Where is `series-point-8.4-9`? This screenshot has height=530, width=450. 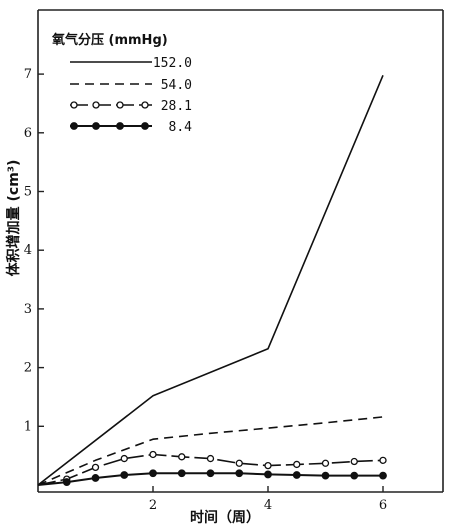
series-point-8.4-9 is located at coordinates (296, 475).